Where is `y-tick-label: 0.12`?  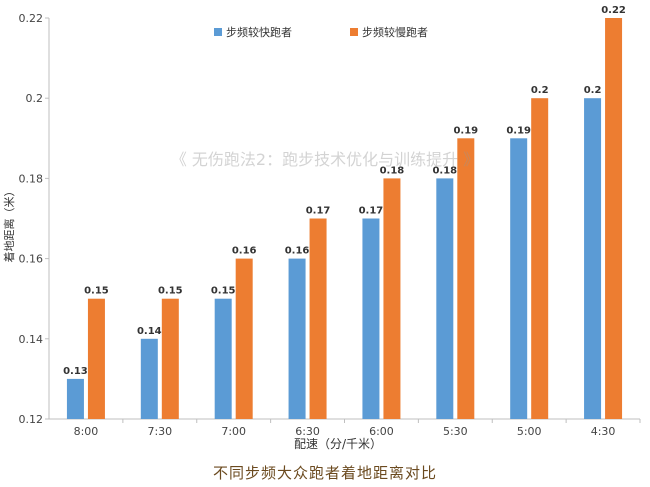
y-tick-label: 0.12 is located at coordinates (31, 419).